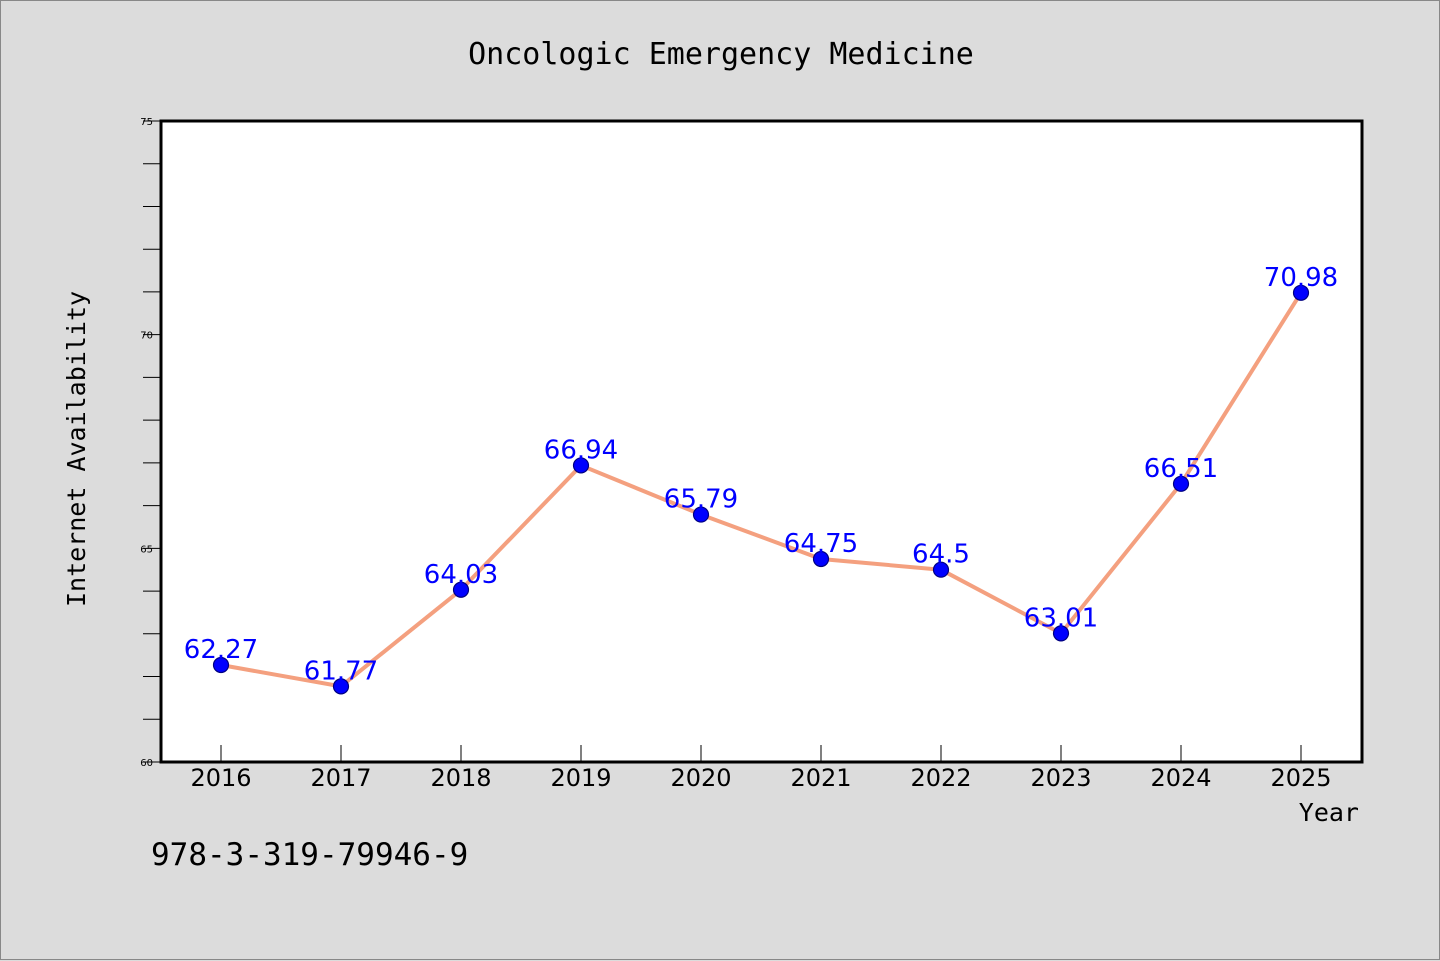  Describe the element at coordinates (820, 778) in the screenshot. I see `x-tick-label: 2021` at that location.